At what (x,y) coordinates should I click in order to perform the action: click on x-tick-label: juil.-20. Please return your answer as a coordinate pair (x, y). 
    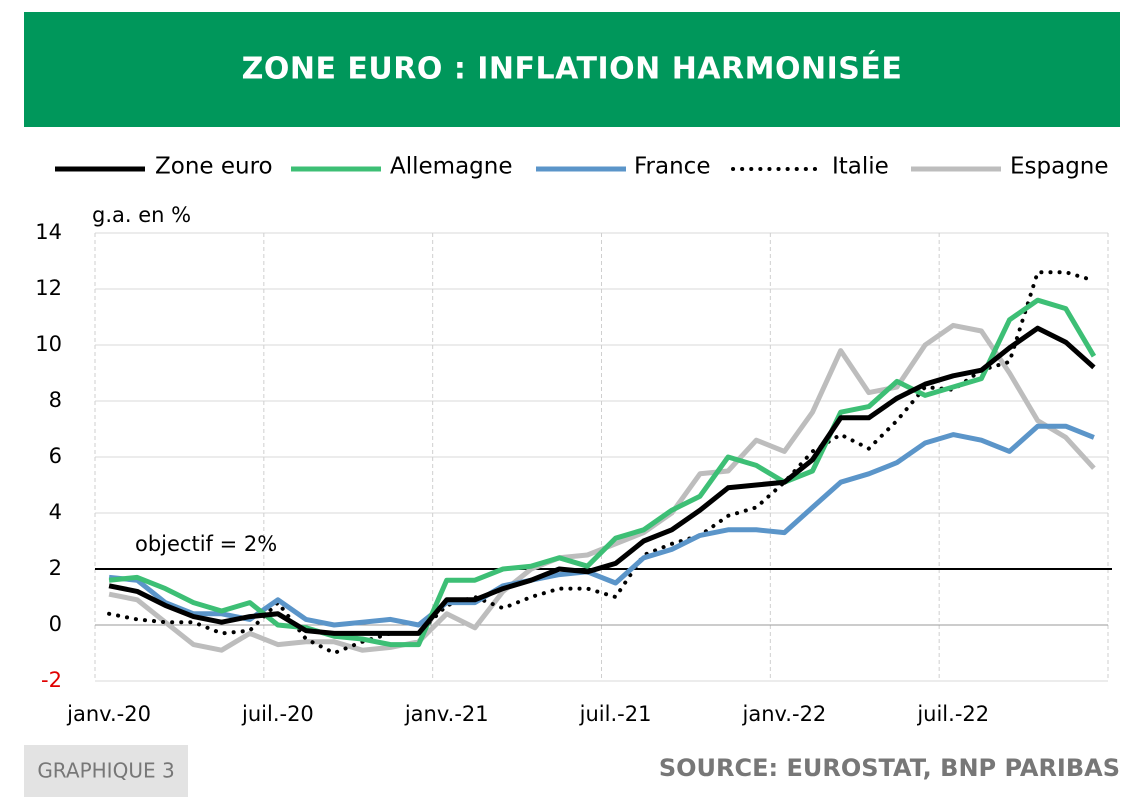
    Looking at the image, I should click on (277, 714).